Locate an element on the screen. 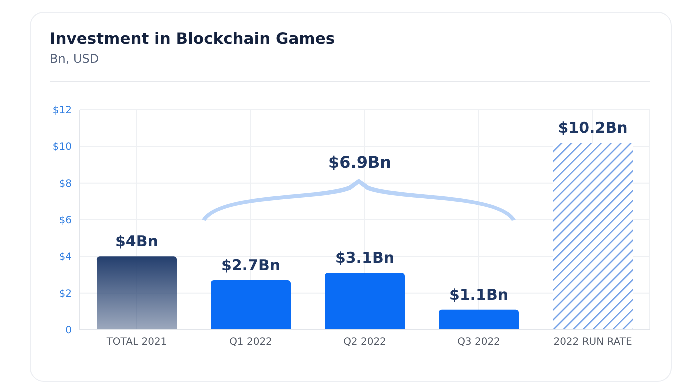 Image resolution: width=700 pixels, height=392 pixels. data-label: $1.1Bn is located at coordinates (479, 295).